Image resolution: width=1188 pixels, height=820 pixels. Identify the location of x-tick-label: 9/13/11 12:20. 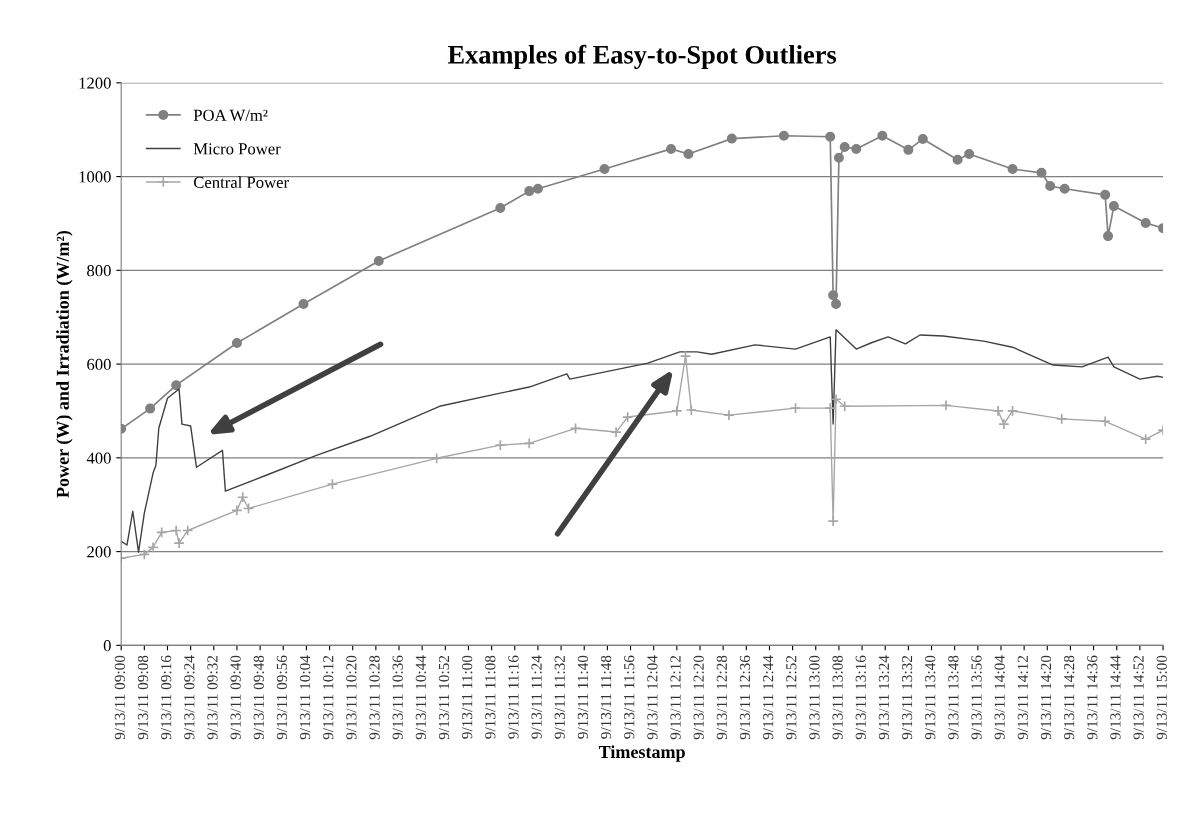
(698, 697).